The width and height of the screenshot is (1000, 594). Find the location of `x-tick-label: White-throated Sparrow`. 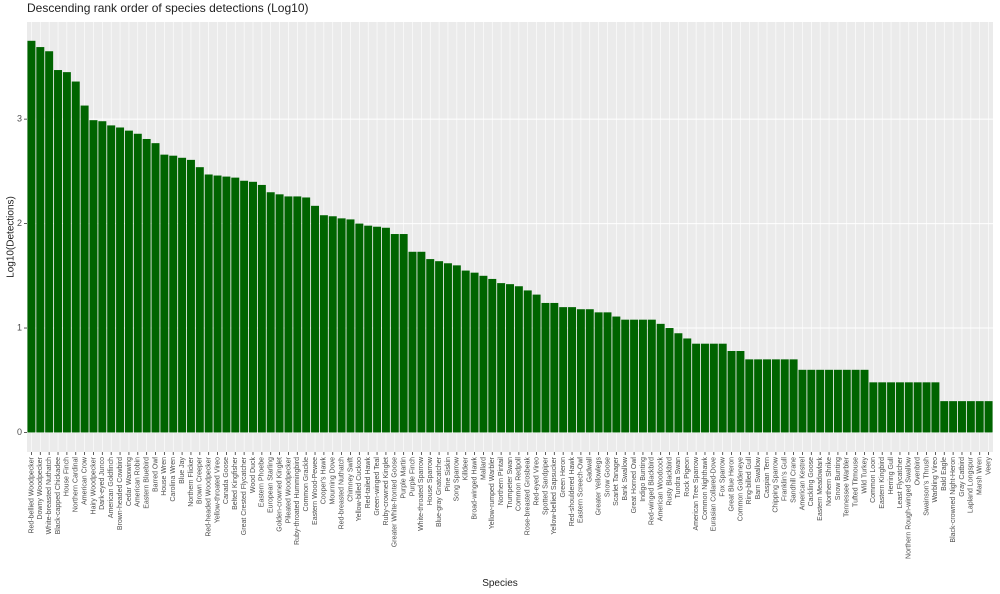

x-tick-label: White-throated Sparrow is located at coordinates (421, 493).